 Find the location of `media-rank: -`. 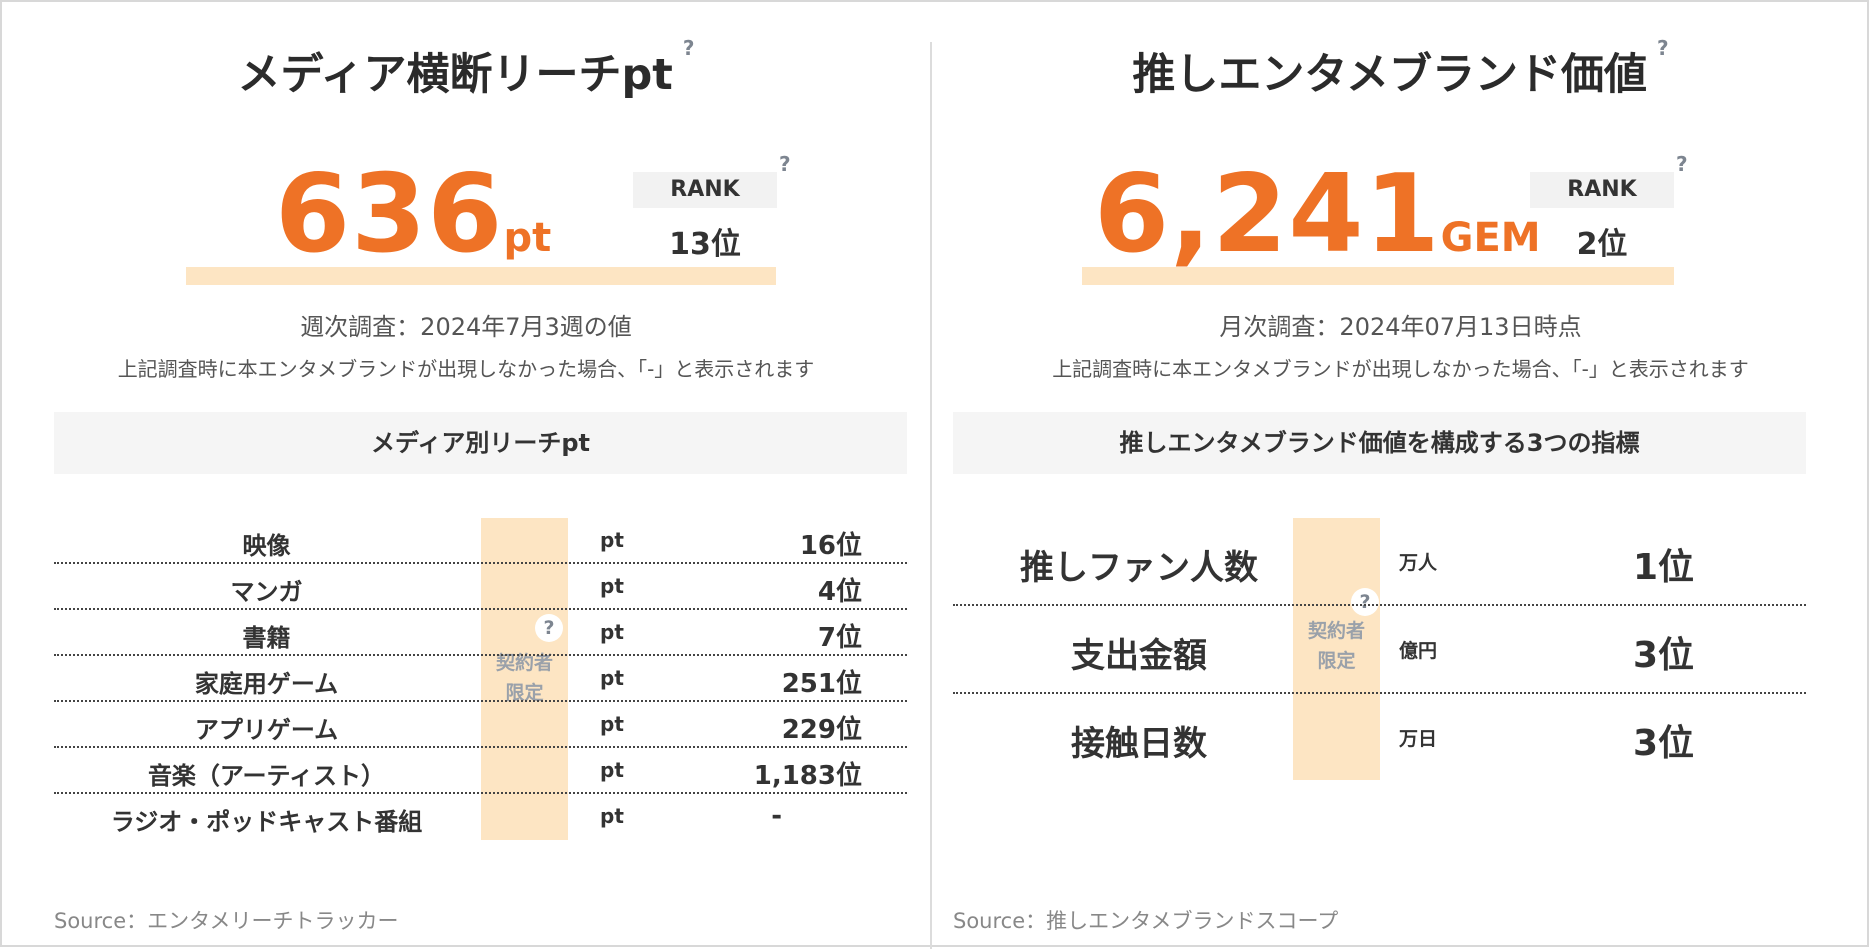

media-rank: - is located at coordinates (776, 816).